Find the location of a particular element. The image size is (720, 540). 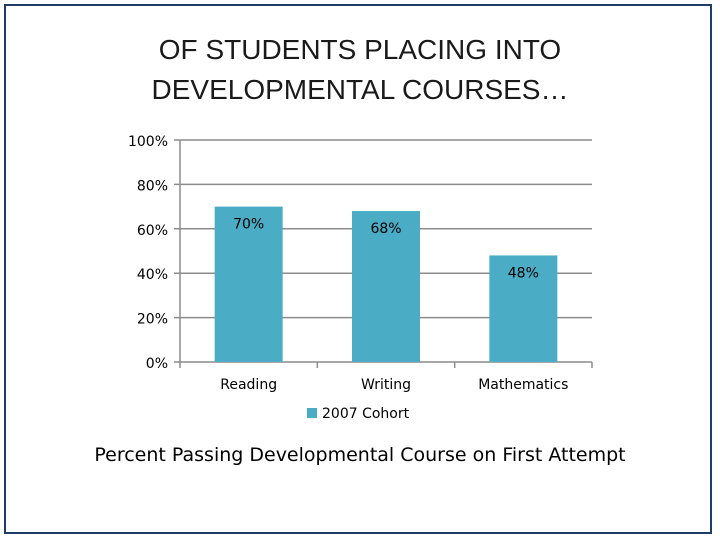

title-line-1: OF STUDENTS PLACING INTO is located at coordinates (360, 49).